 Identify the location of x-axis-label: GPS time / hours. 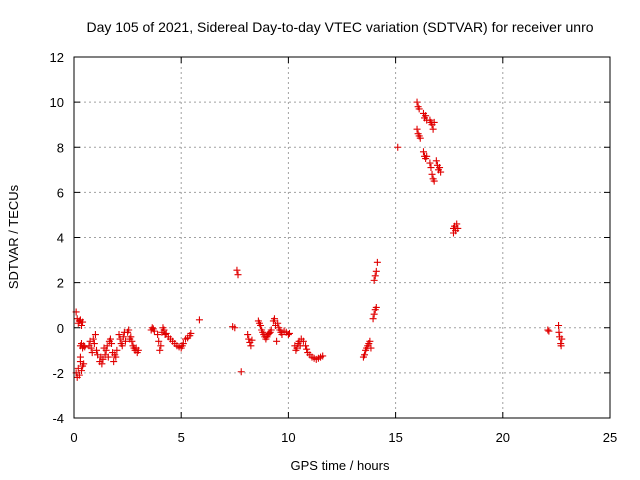
(340, 465).